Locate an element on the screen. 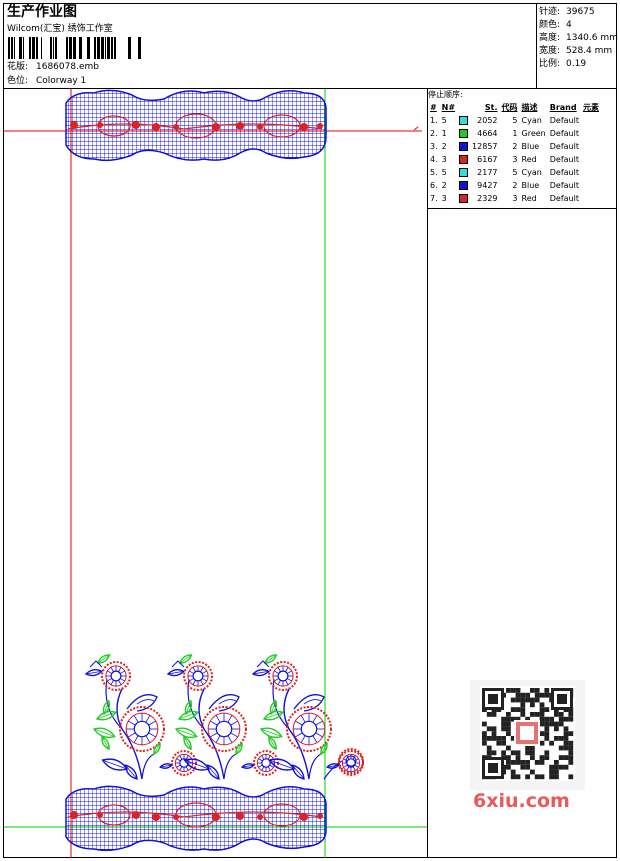 The height and width of the screenshot is (861, 620). stop-row: 3. 2 12857 2 Blue Default is located at coordinates (514, 146).